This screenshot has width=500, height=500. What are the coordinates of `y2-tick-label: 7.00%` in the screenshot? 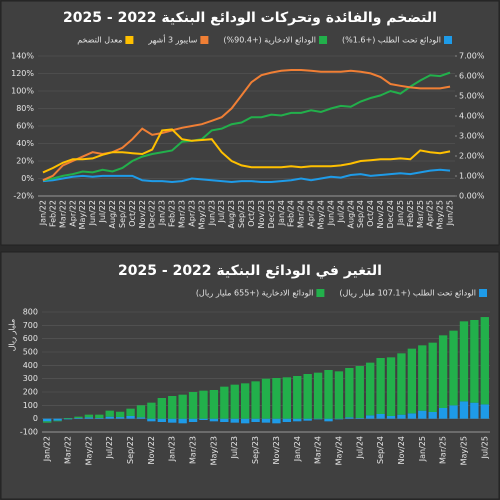 It's located at (472, 56).